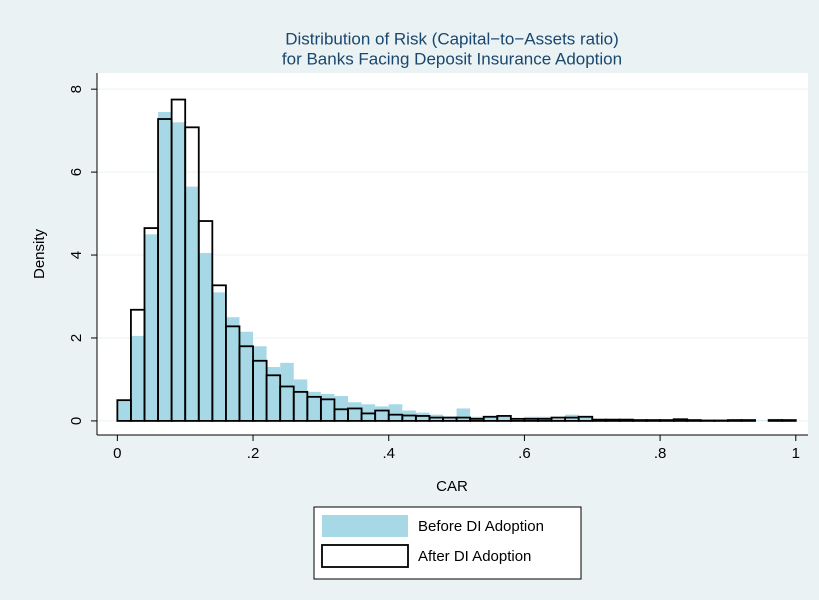  What do you see at coordinates (481, 526) in the screenshot?
I see `legend-label: Before DI Adoption` at bounding box center [481, 526].